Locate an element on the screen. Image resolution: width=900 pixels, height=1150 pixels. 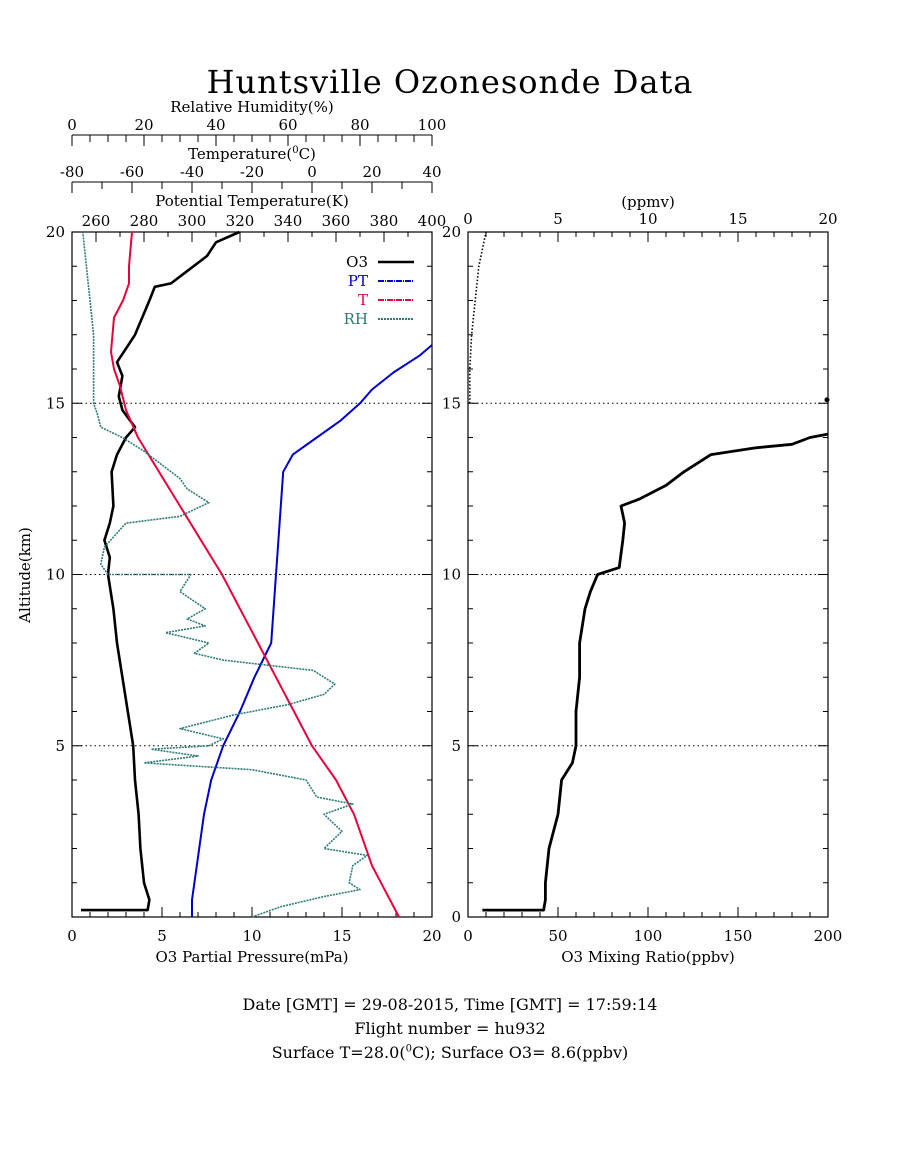
ppmv-axis-label: (ppmv) is located at coordinates (648, 202).